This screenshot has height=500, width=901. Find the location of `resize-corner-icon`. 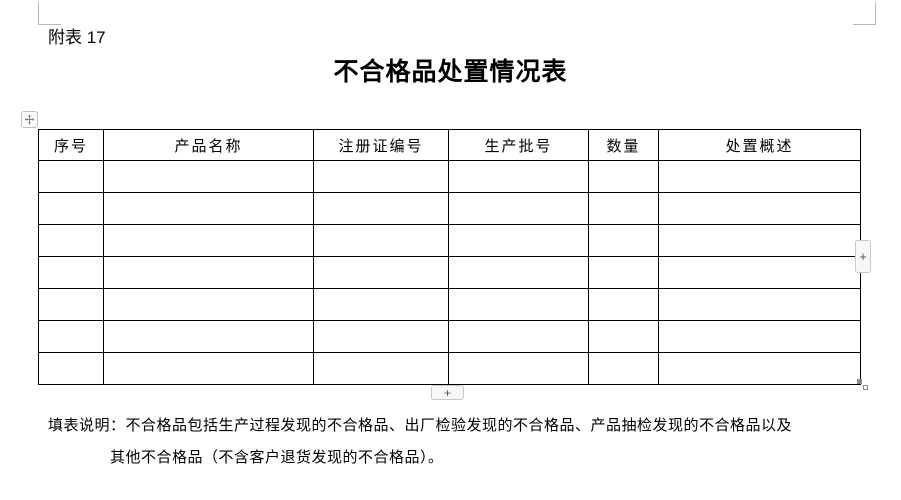

resize-corner-icon is located at coordinates (862, 384).